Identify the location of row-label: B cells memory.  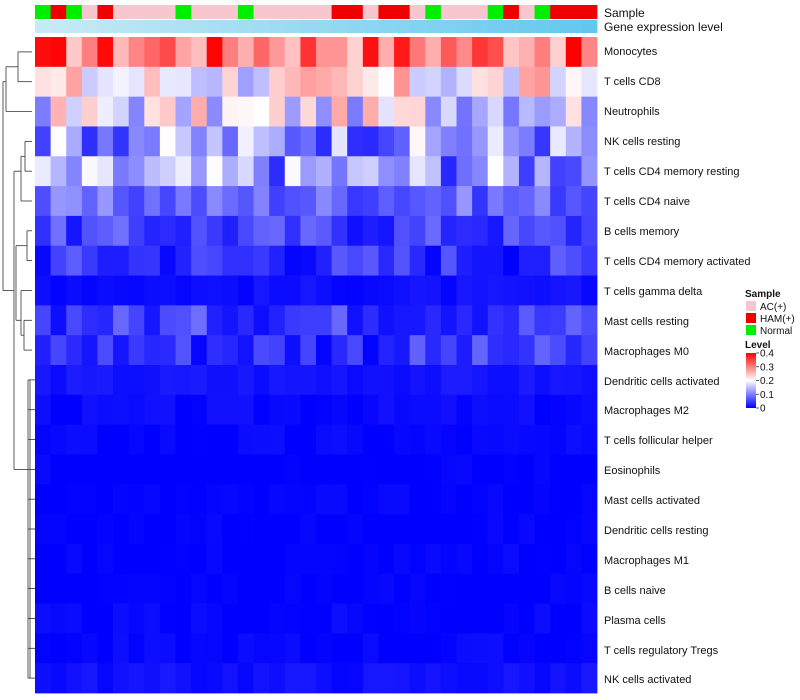
(642, 232).